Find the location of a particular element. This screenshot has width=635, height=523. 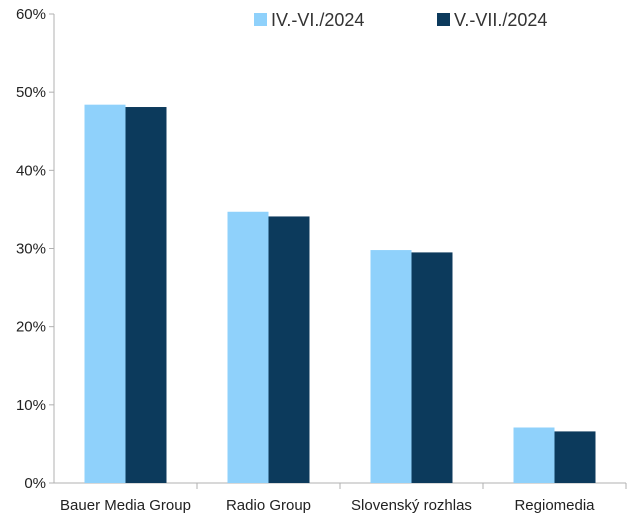

legend: IV.-VI./2024 V.-VII./2024 is located at coordinates (400, 20).